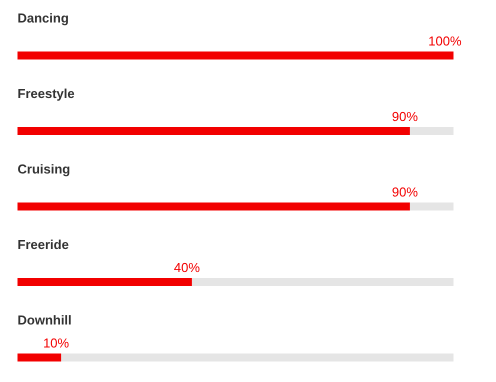 The width and height of the screenshot is (496, 382). Describe the element at coordinates (43, 244) in the screenshot. I see `y-tick-label: Freeride` at that location.